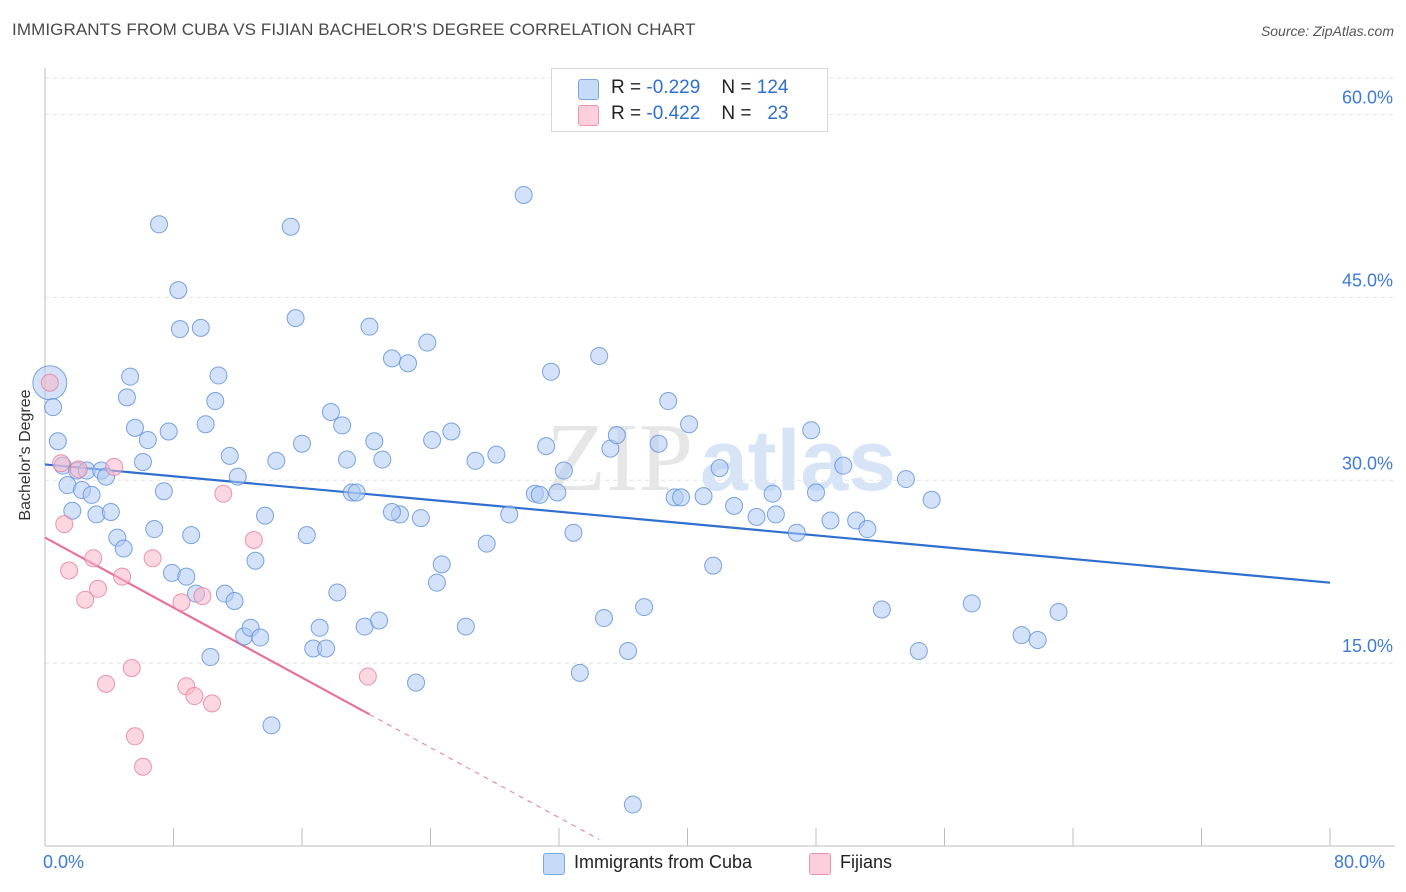 Image resolution: width=1406 pixels, height=892 pixels. Describe the element at coordinates (1367, 98) in the screenshot. I see `y-tick-label: 60.0%` at that location.